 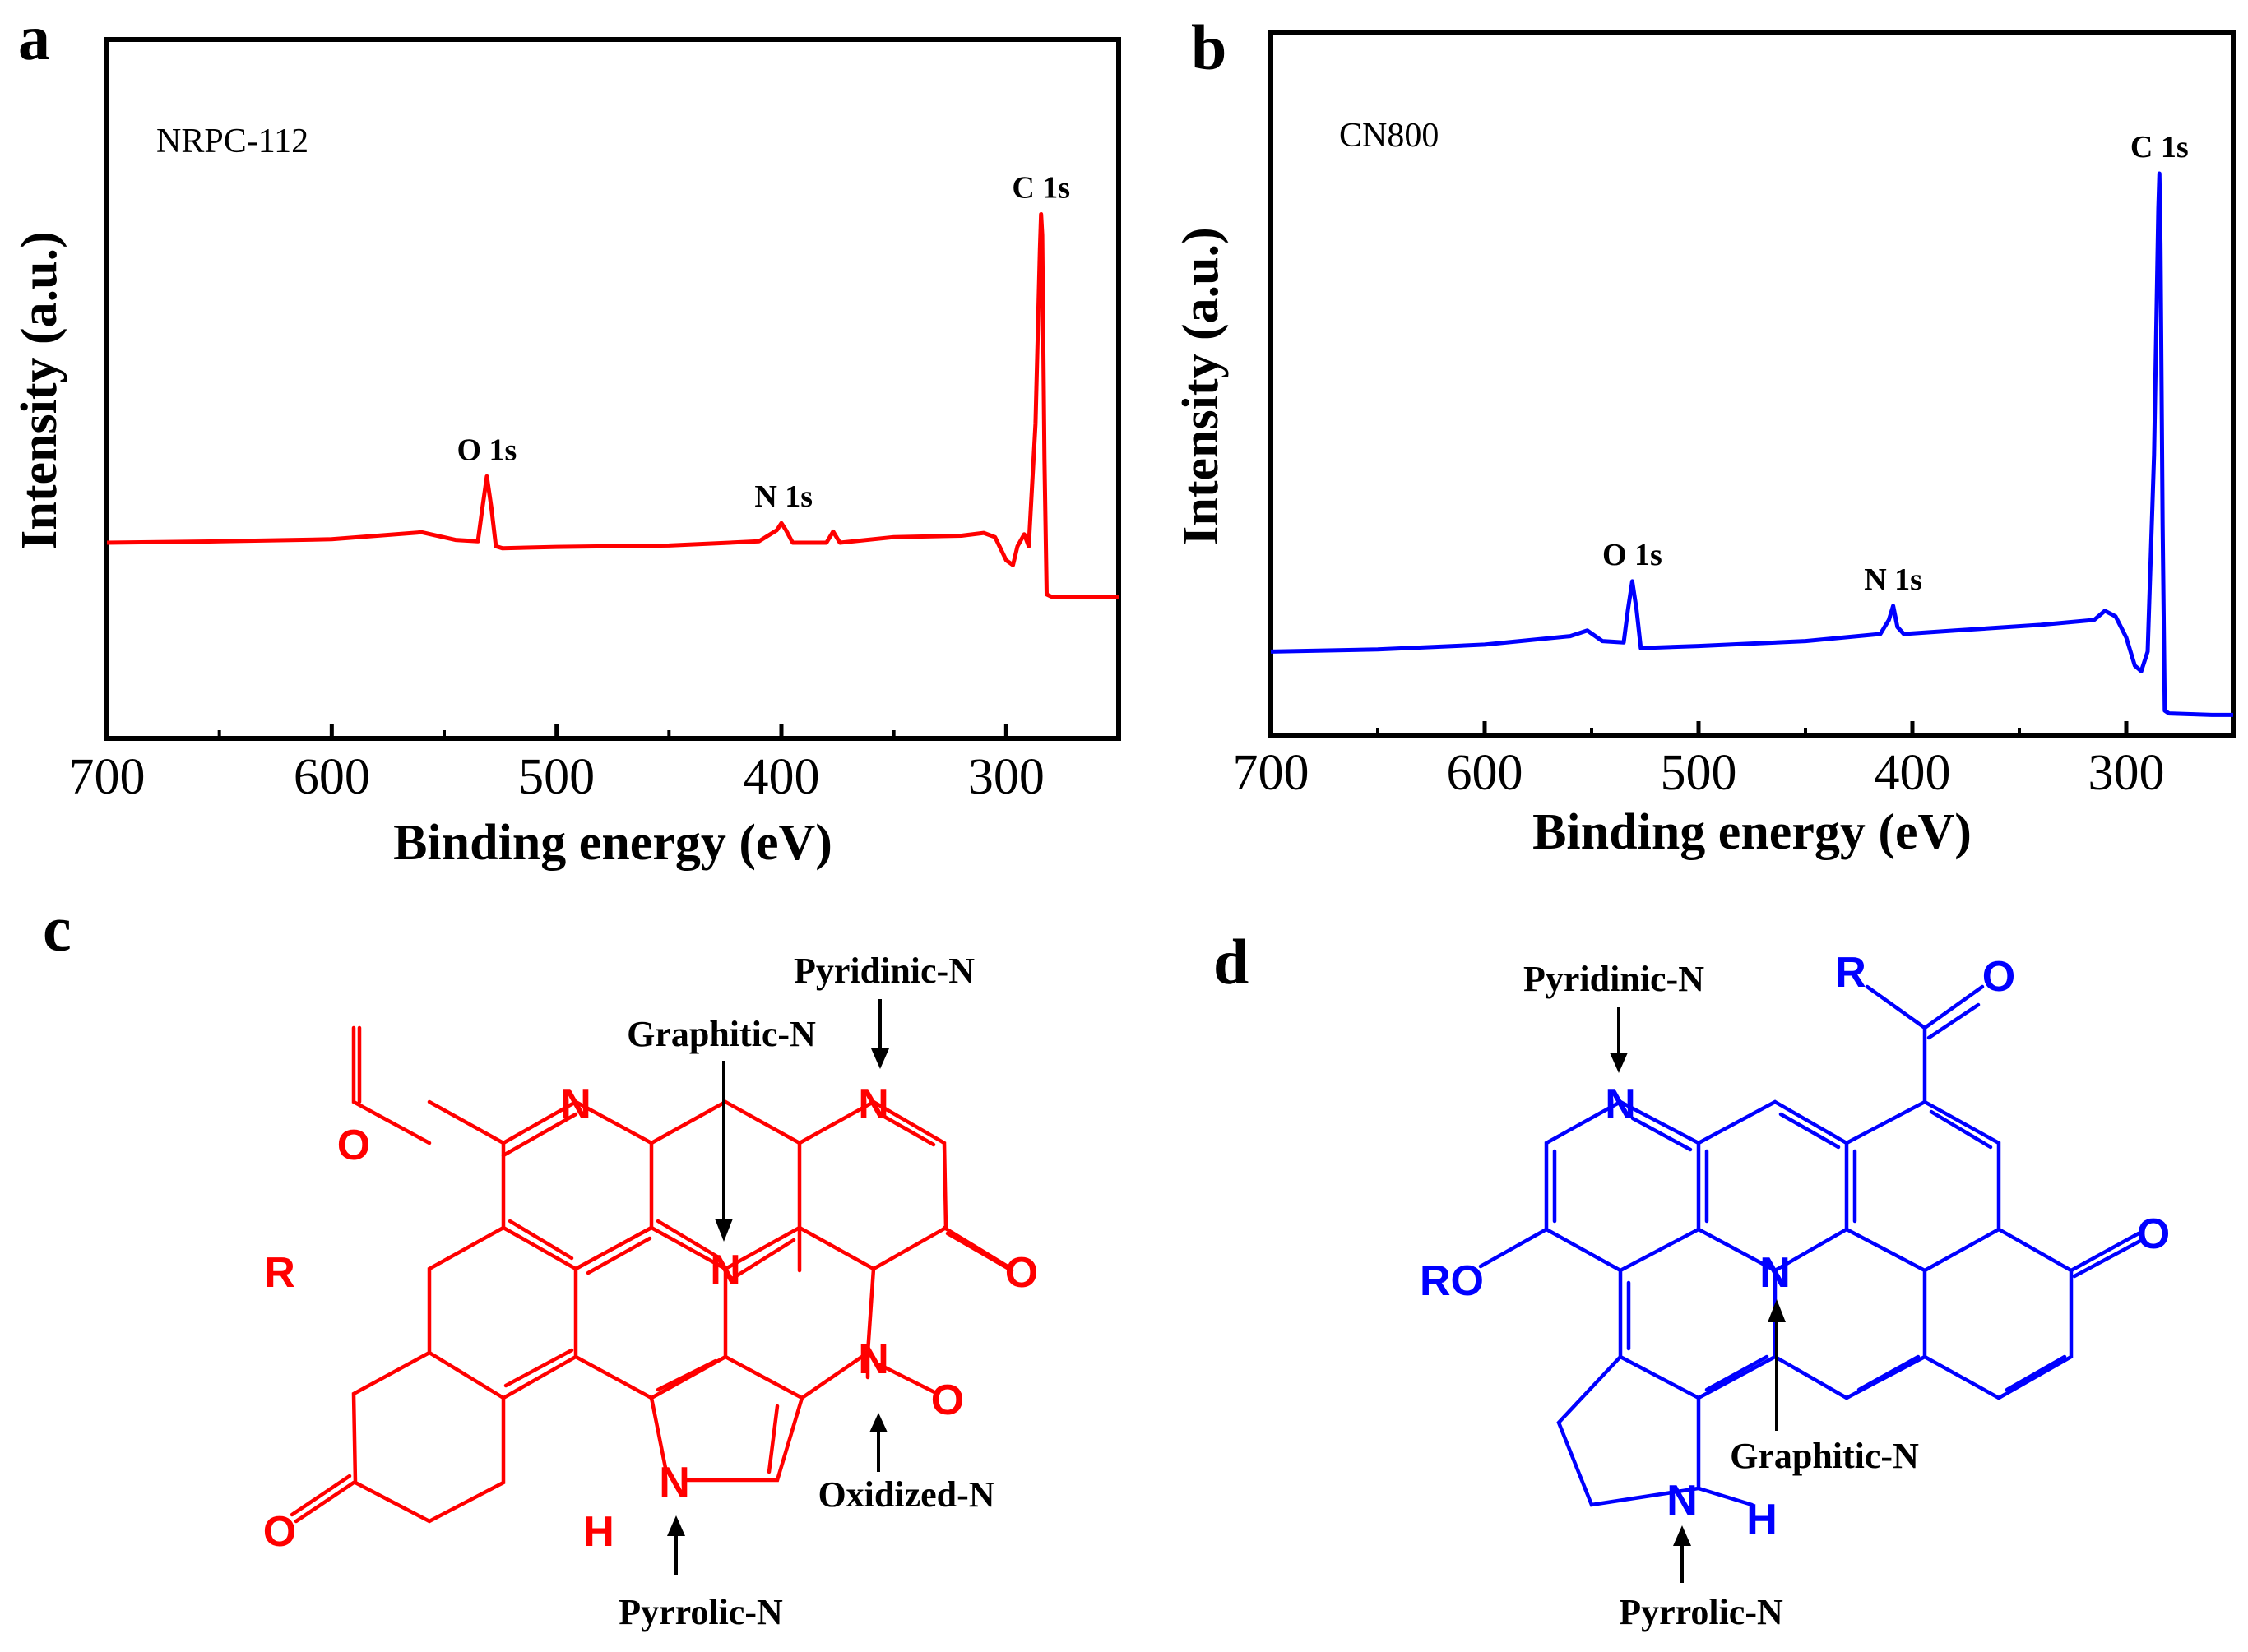 I want to click on atom-n-graphitic-d: N, so click(x=1775, y=1273).